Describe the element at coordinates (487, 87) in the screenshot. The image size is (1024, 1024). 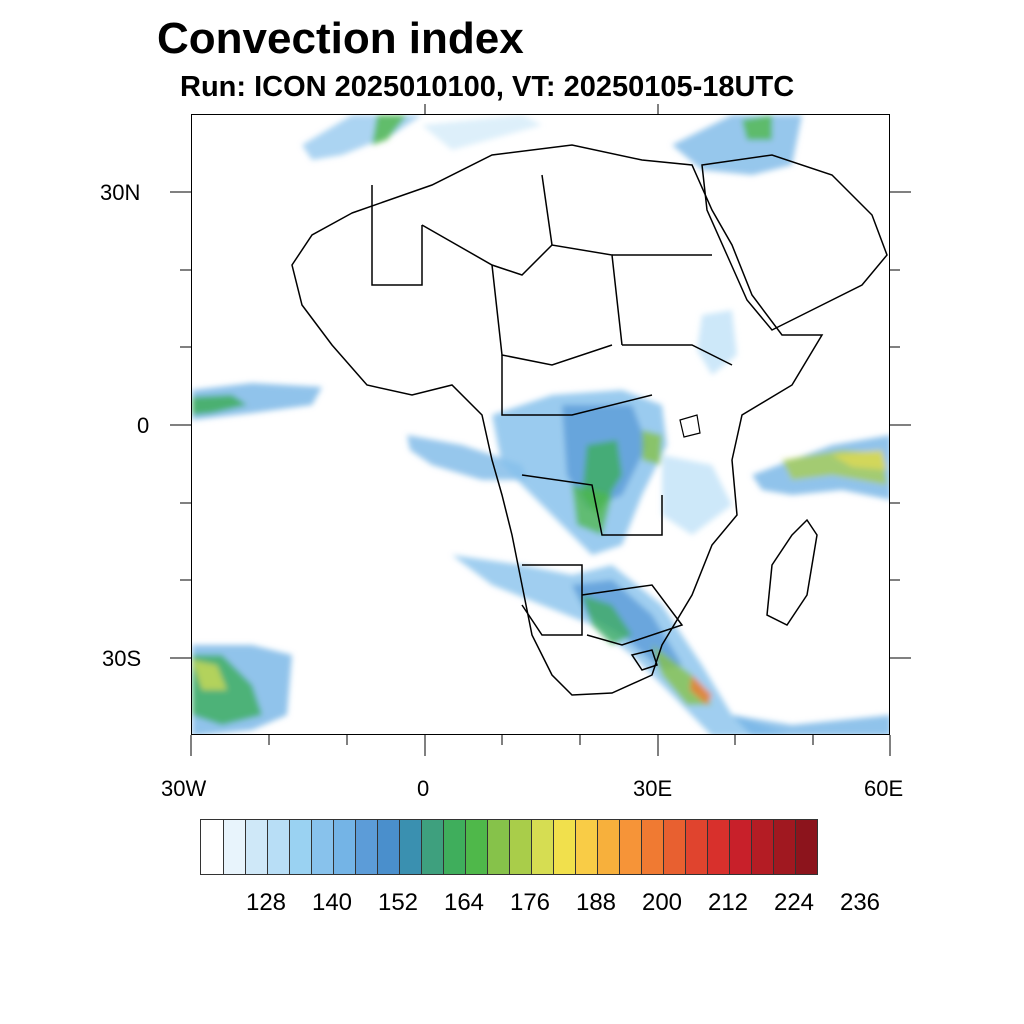
I see `chart-subtitle: Run: ICON 2025010100, VT: 20250105-18UTC` at that location.